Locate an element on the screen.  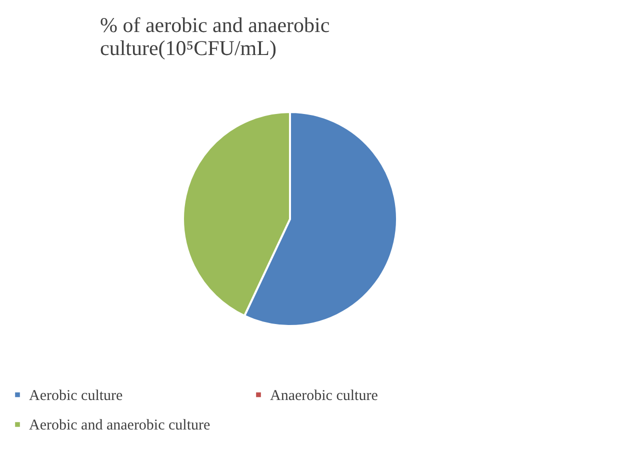
legend-label: Aerobic culture is located at coordinates (76, 396).